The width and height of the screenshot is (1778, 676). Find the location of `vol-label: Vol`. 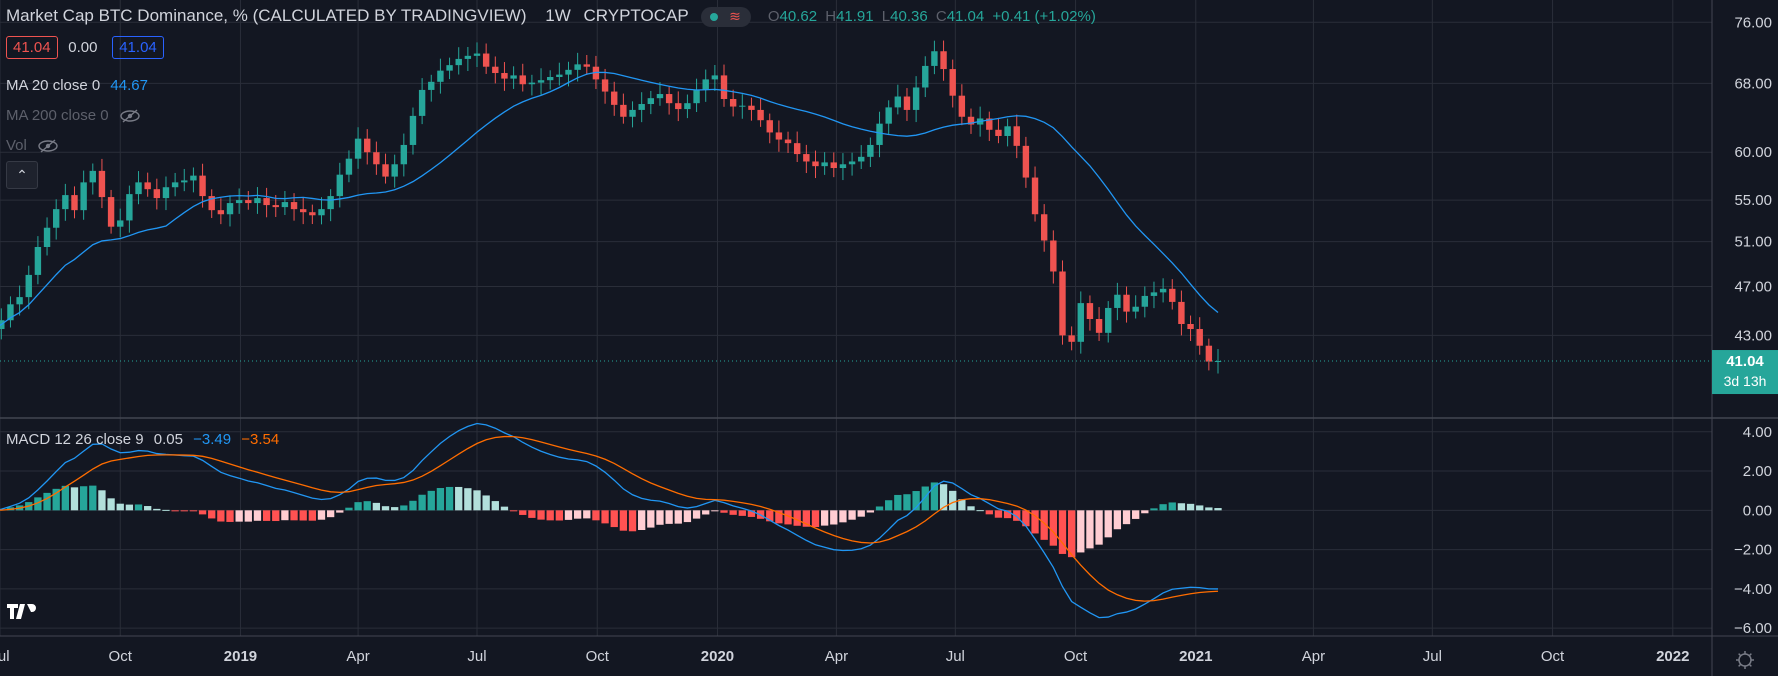

vol-label: Vol is located at coordinates (16, 145).